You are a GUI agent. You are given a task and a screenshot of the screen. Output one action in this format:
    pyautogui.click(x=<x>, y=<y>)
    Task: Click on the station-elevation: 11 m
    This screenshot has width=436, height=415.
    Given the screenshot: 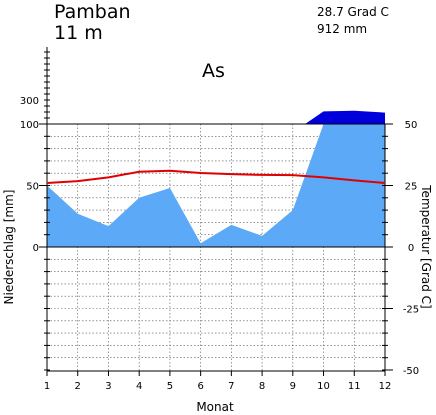 What is the action you would take?
    pyautogui.click(x=78, y=33)
    